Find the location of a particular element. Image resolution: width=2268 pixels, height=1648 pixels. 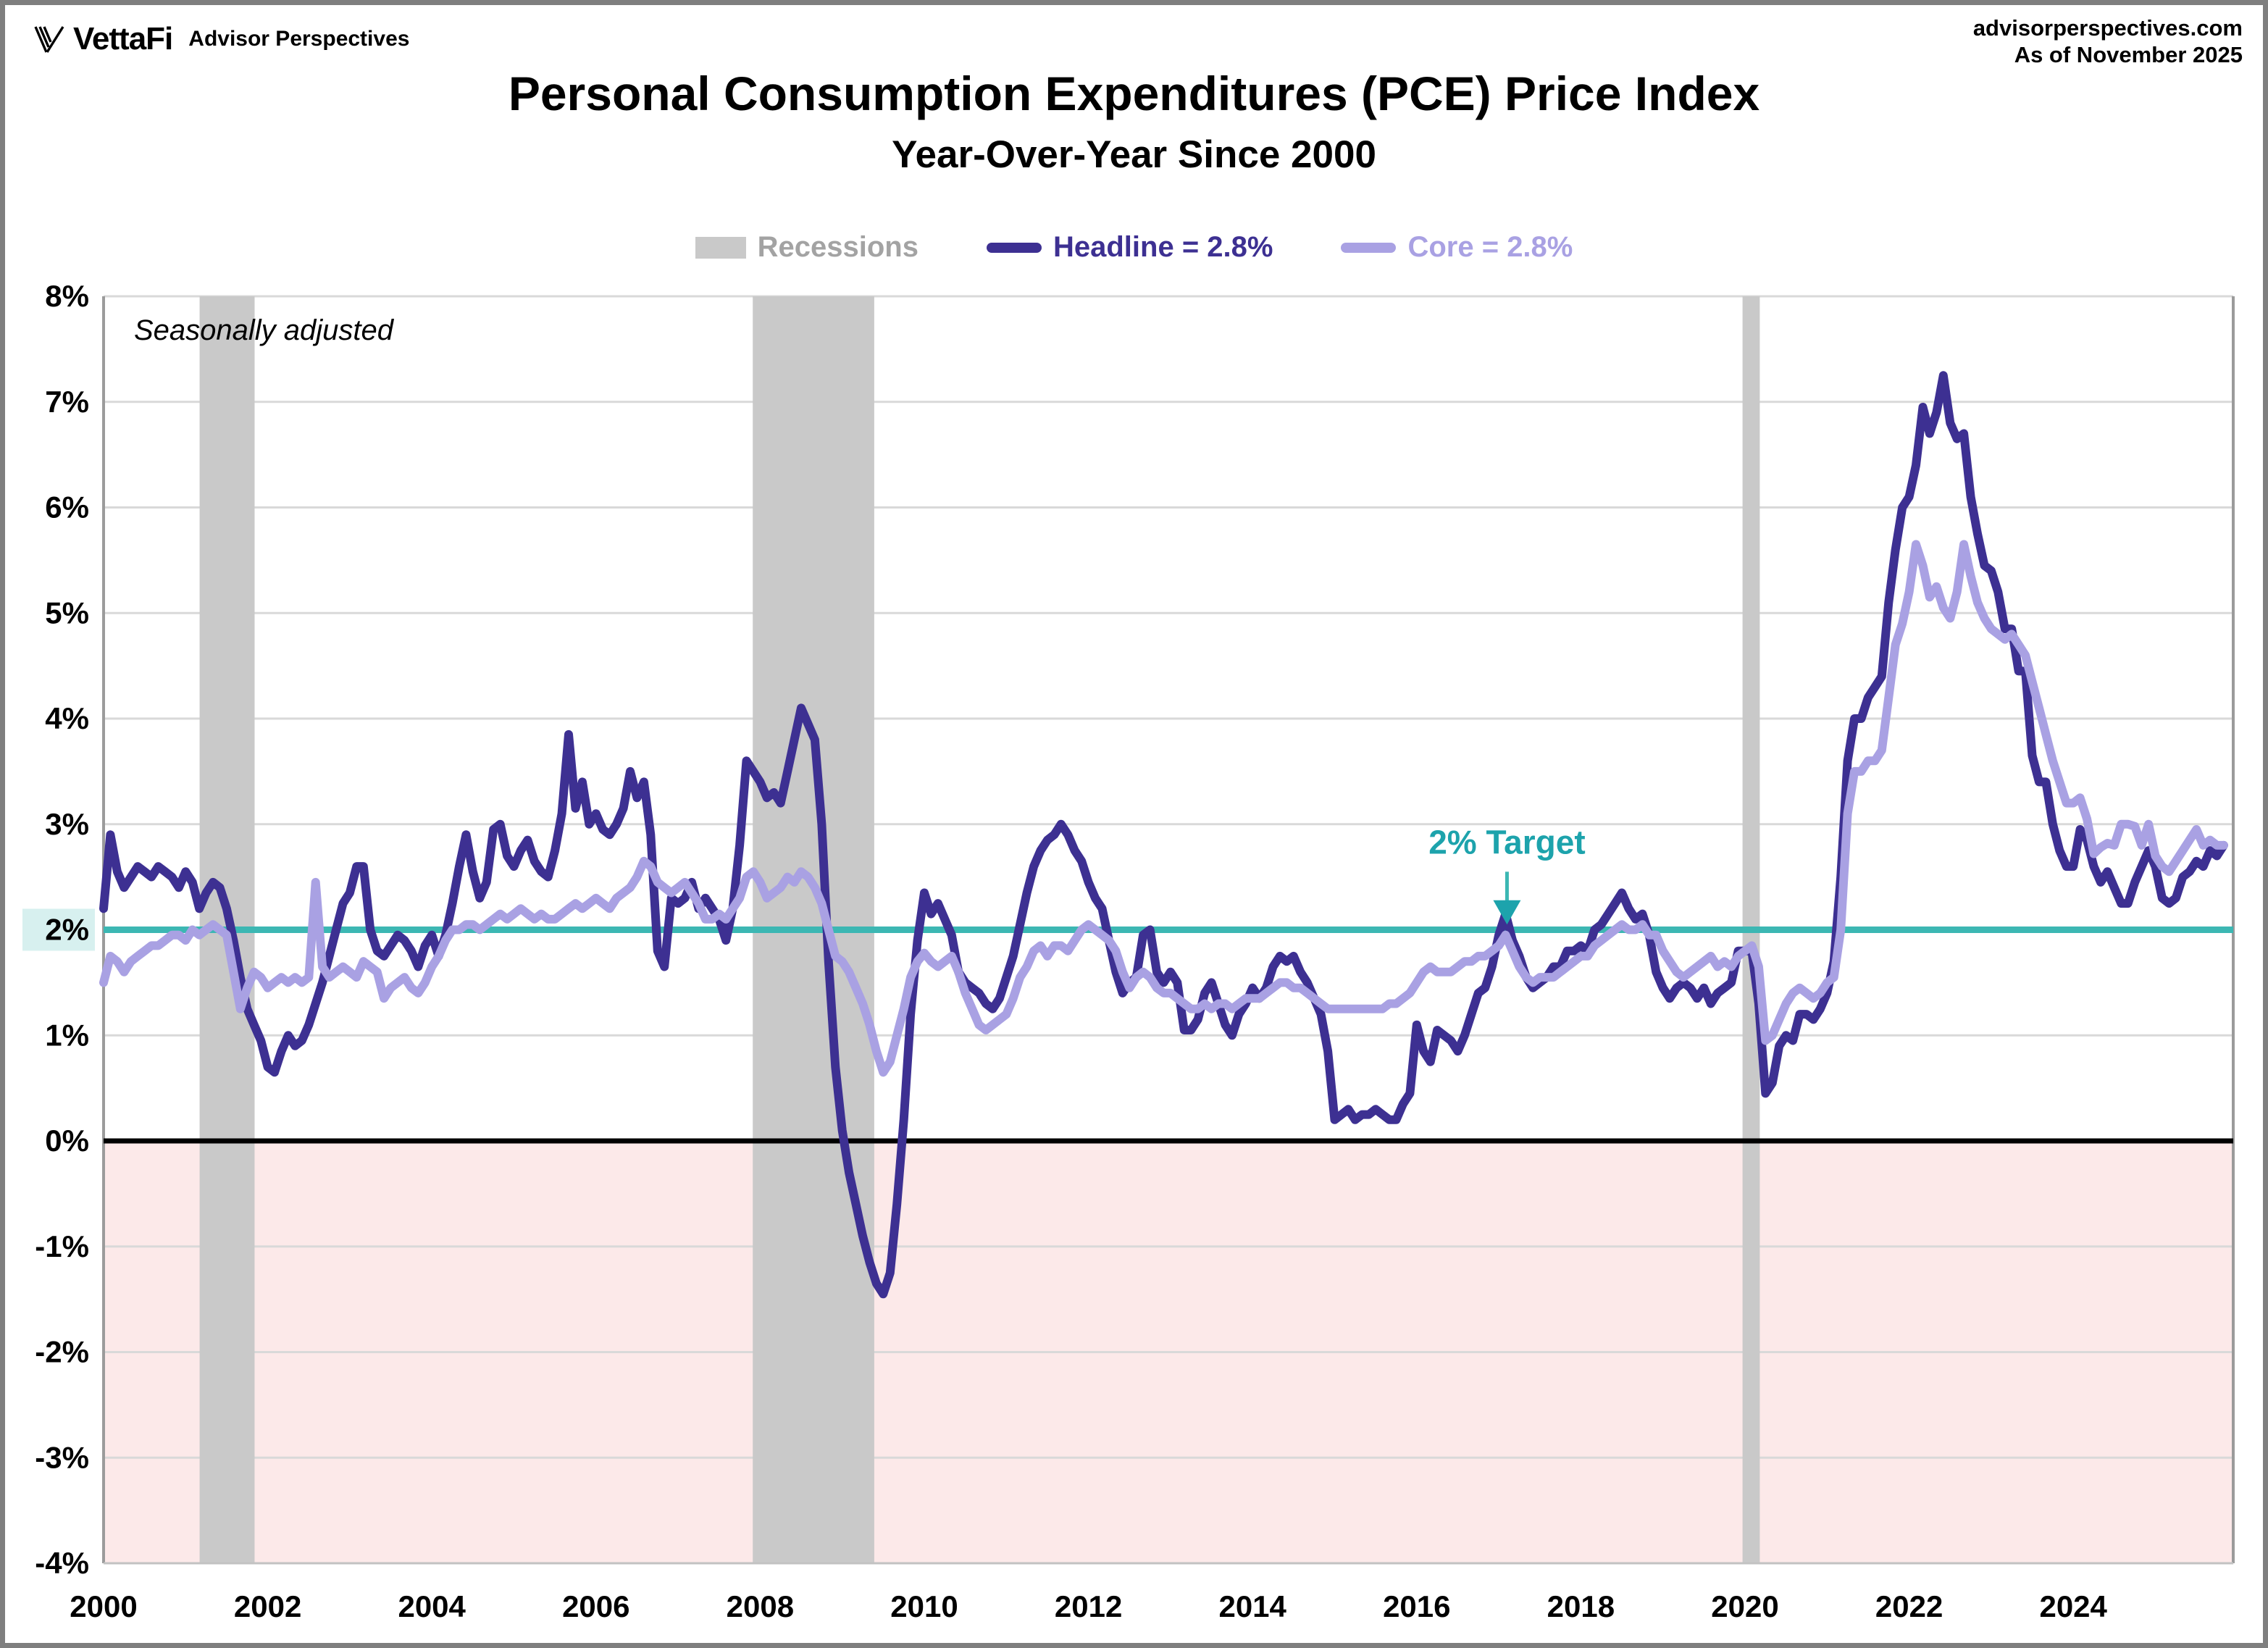

y-tick-label-7pct: 7% is located at coordinates (67, 402).